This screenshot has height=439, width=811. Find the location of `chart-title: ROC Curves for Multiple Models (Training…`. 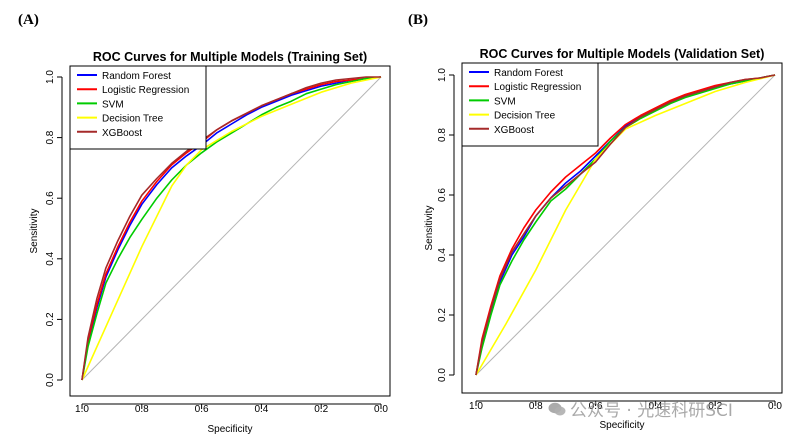

chart-title: ROC Curves for Multiple Models (Training… is located at coordinates (230, 57).